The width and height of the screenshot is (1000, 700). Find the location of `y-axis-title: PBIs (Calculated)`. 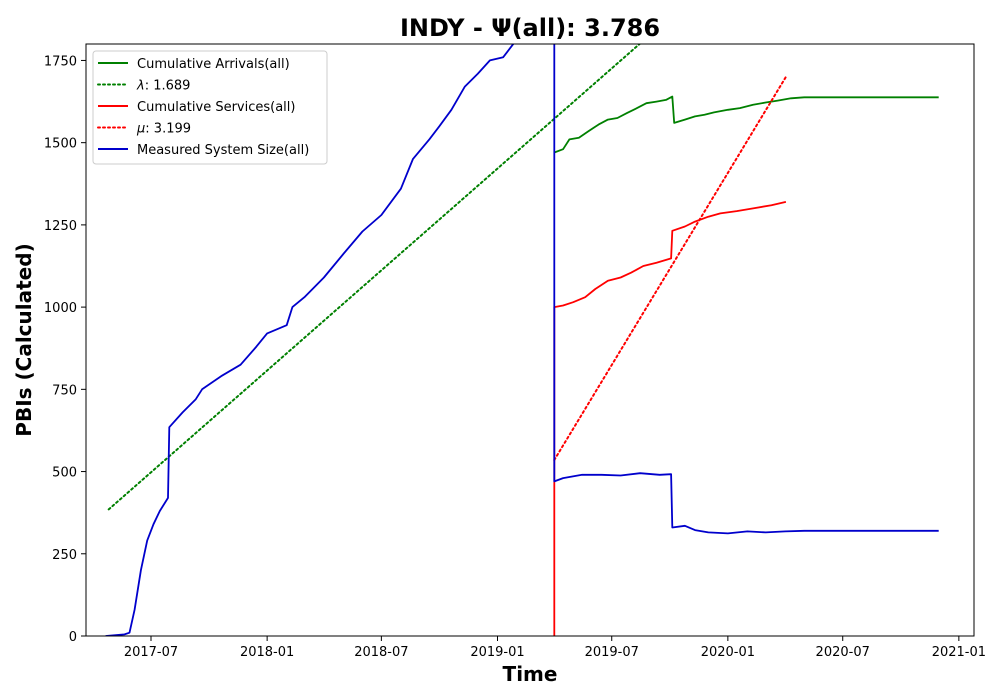

y-axis-title: PBIs (Calculated) is located at coordinates (24, 339).